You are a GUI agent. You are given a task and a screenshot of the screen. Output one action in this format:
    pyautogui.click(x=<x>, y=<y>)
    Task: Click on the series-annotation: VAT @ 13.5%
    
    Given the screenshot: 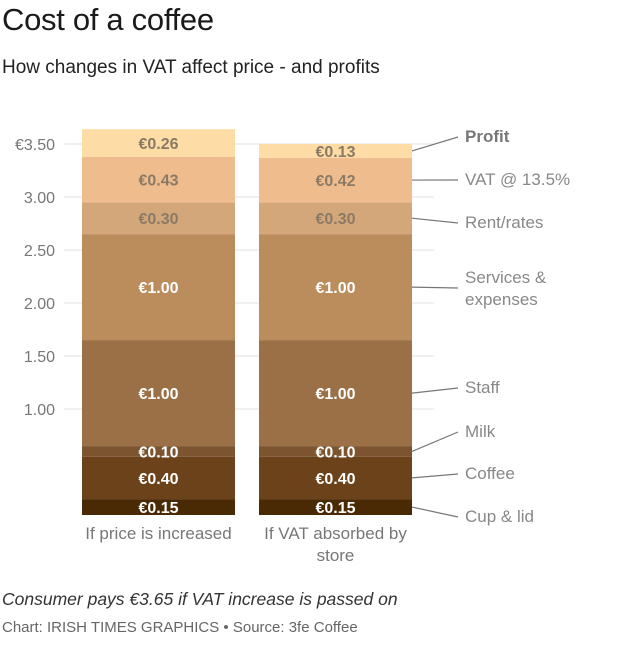 What is the action you would take?
    pyautogui.click(x=517, y=179)
    